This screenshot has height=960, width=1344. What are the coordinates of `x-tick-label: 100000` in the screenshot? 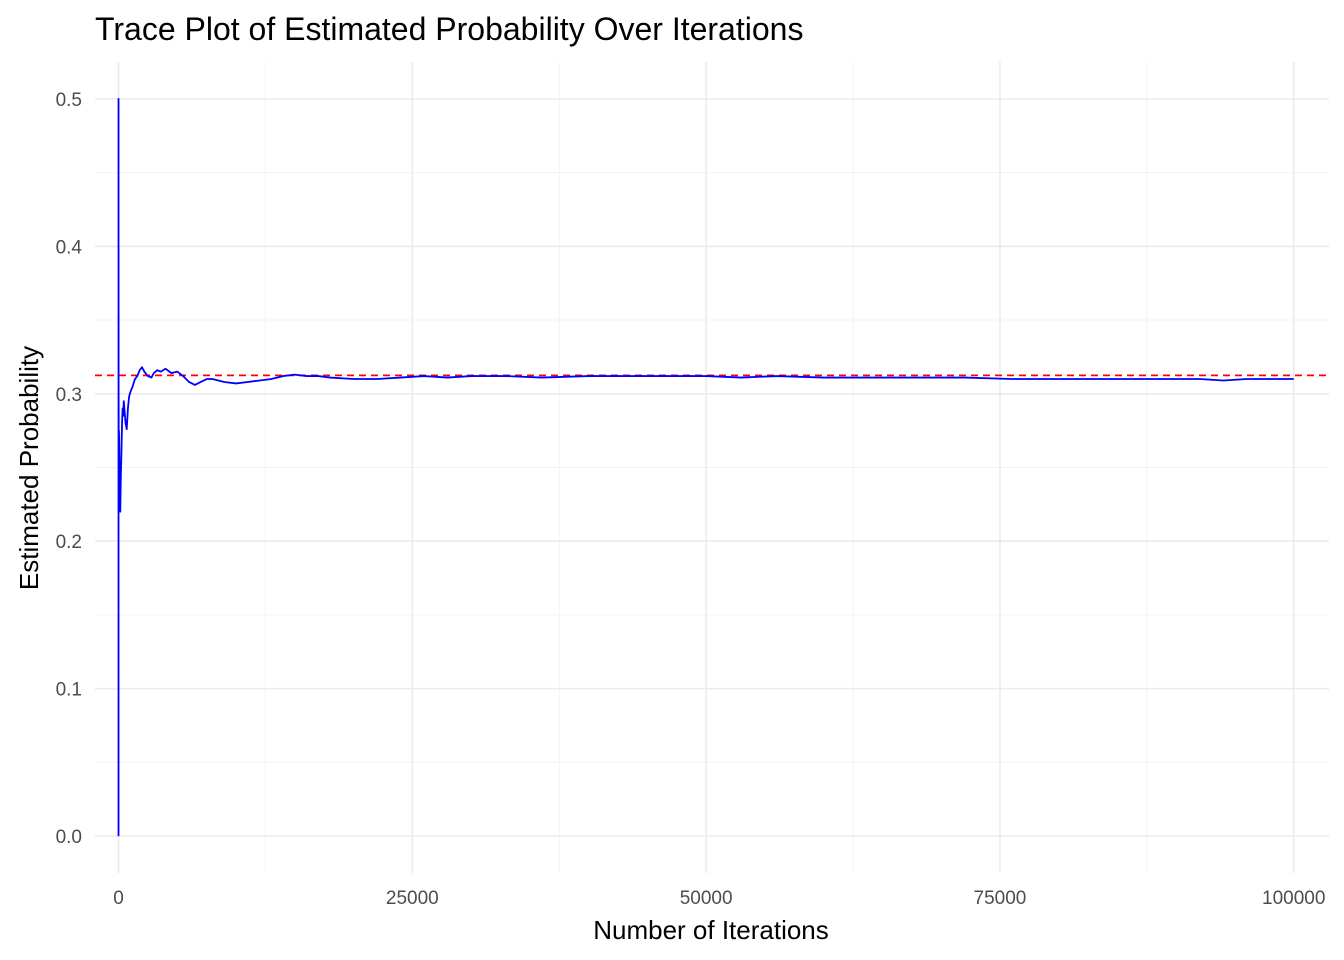 It's located at (1293, 898).